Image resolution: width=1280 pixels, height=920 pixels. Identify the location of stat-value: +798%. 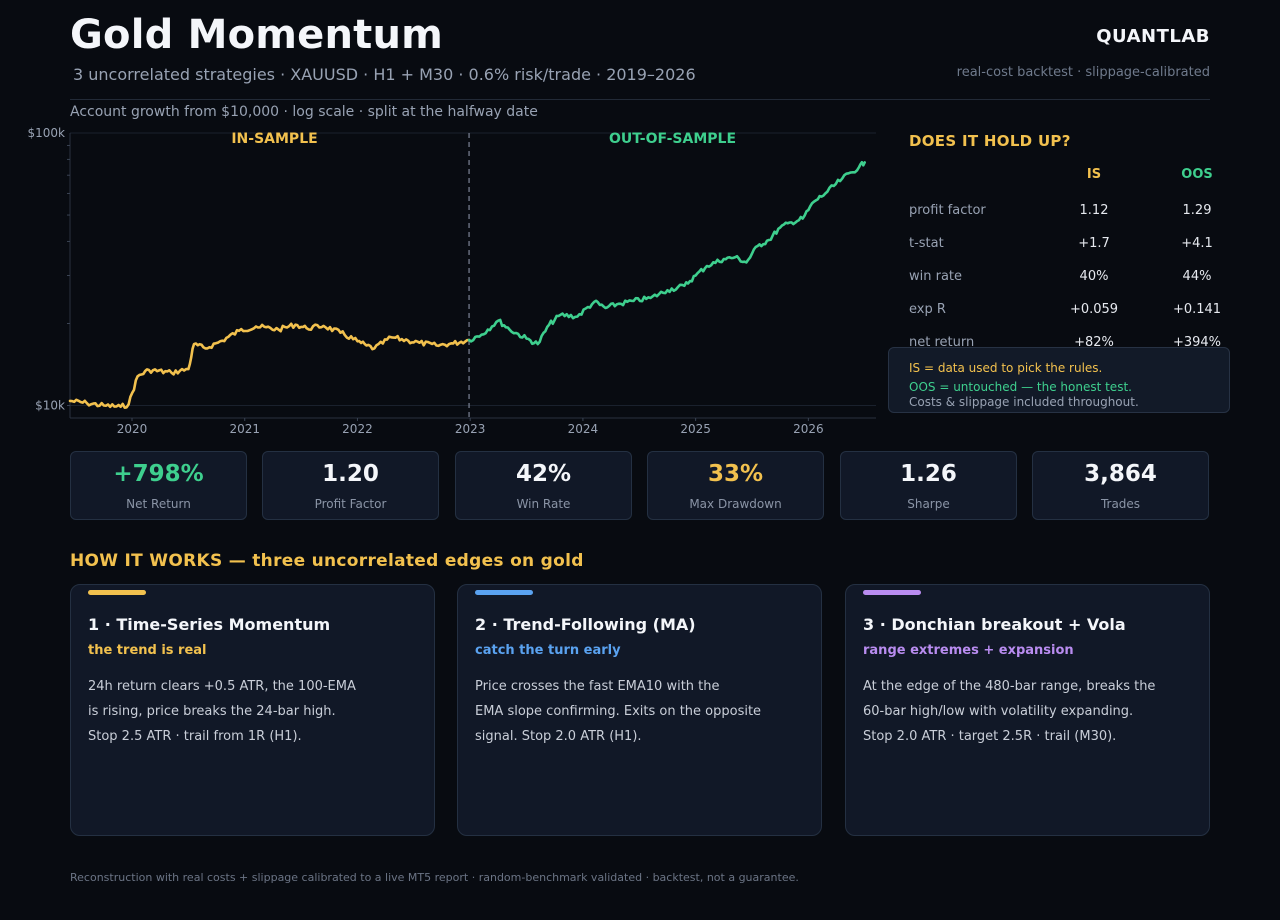
(158, 474).